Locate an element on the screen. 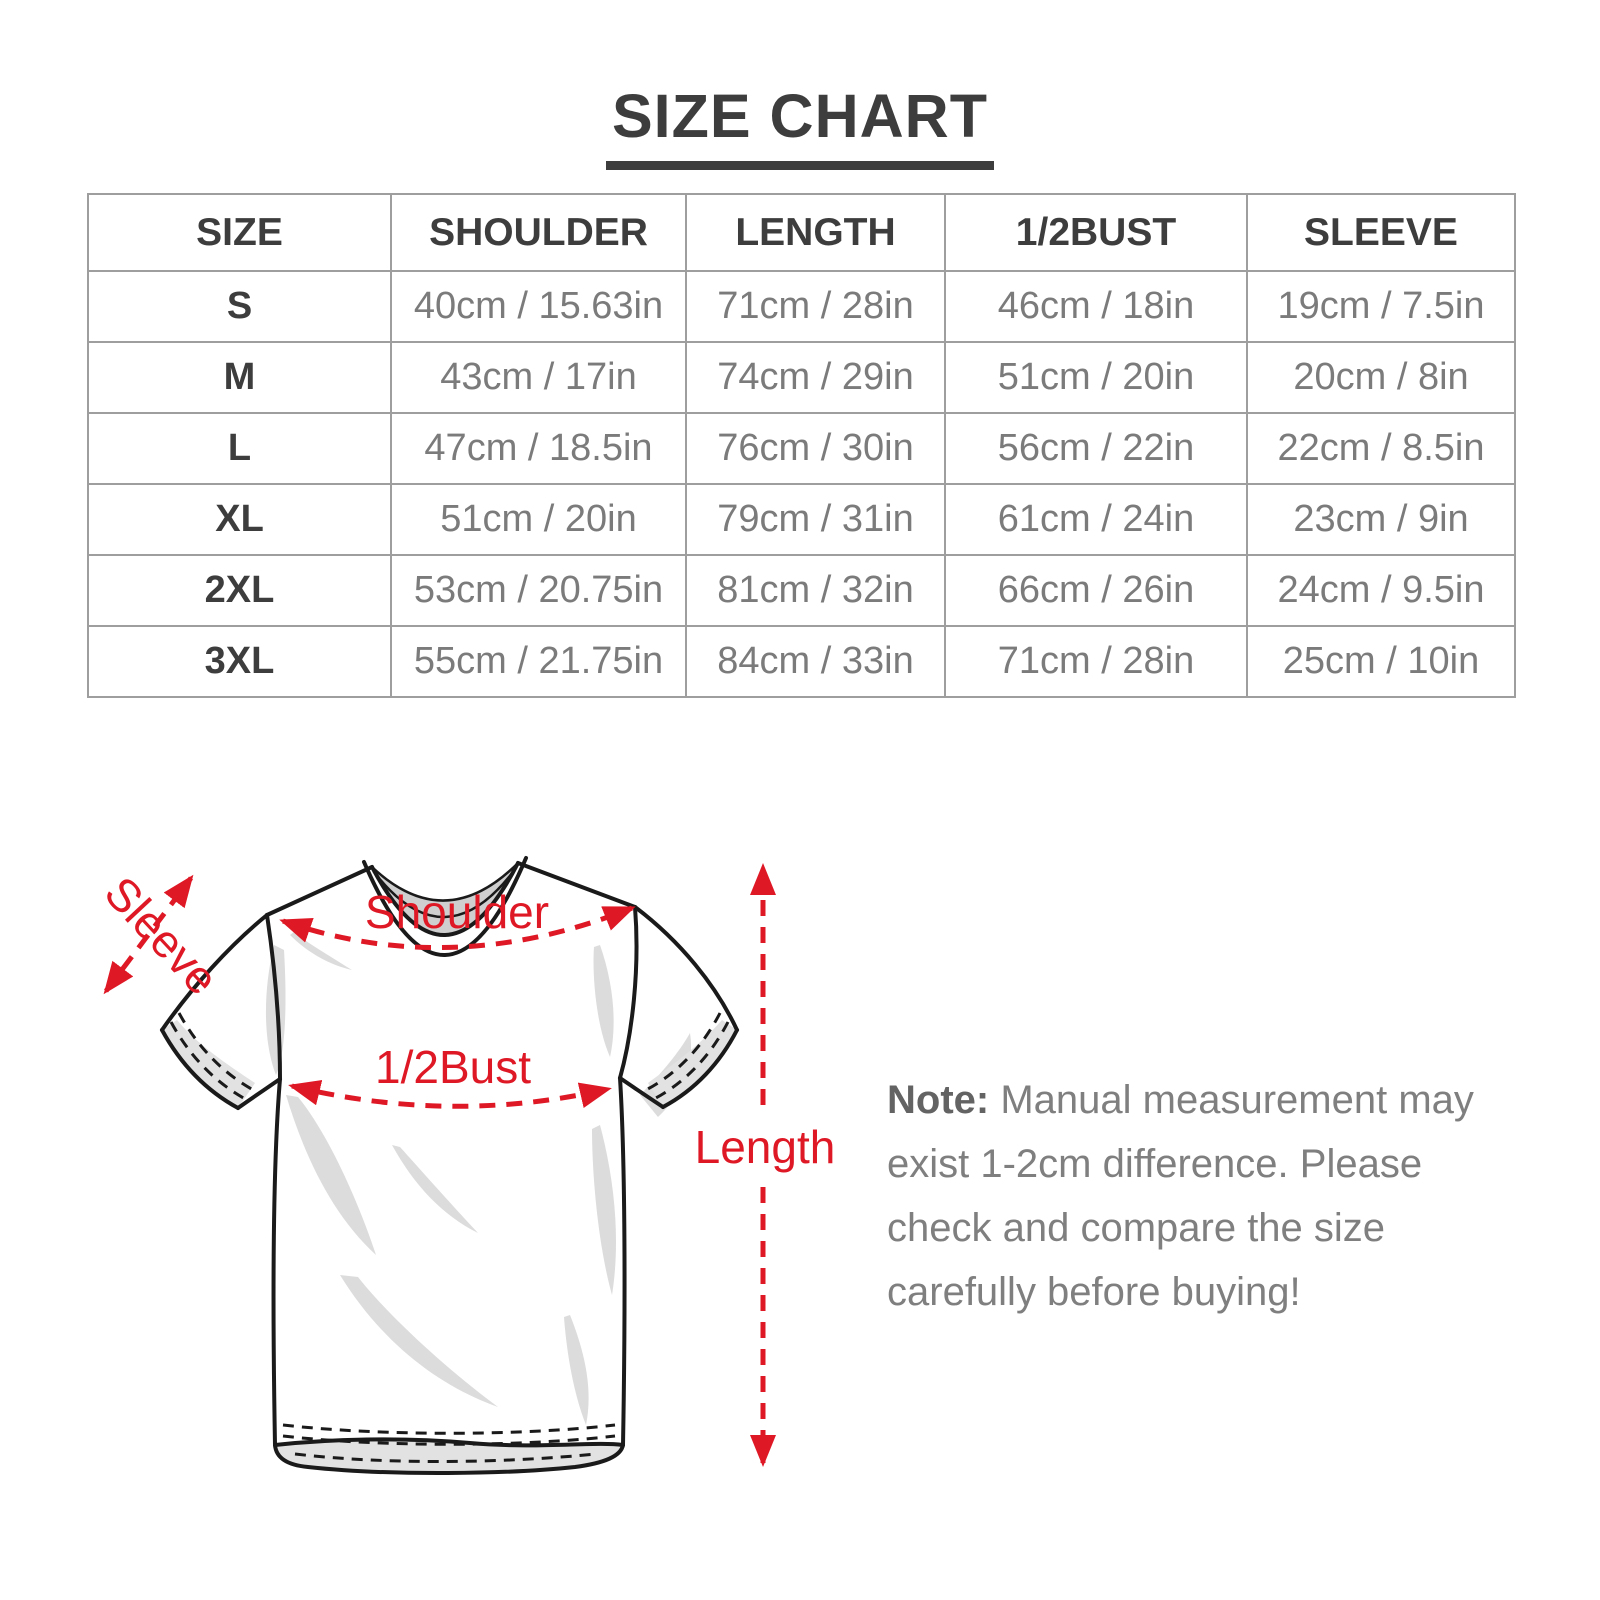 Image resolution: width=1600 pixels, height=1600 pixels. sleeve-cell: 25cm / 10in is located at coordinates (1381, 661).